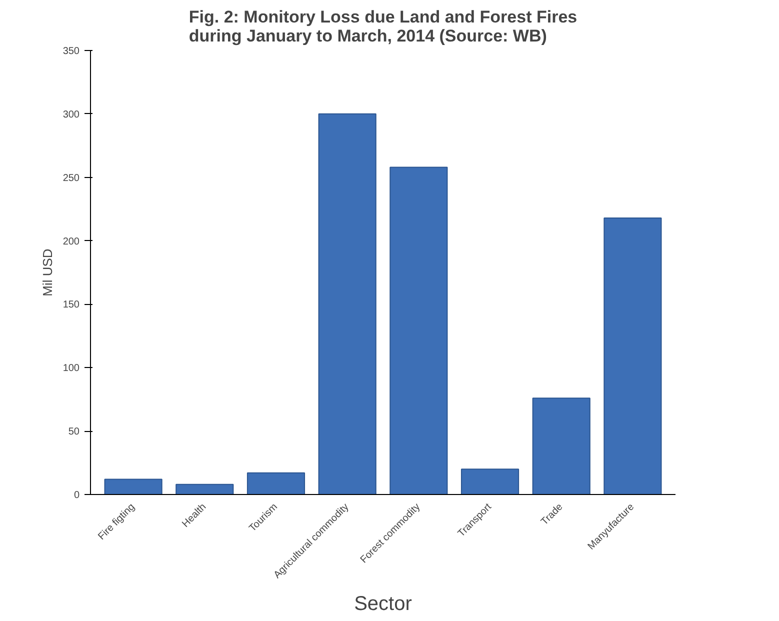 The width and height of the screenshot is (779, 621). What do you see at coordinates (71, 305) in the screenshot?
I see `y-tick-label: 150` at bounding box center [71, 305].